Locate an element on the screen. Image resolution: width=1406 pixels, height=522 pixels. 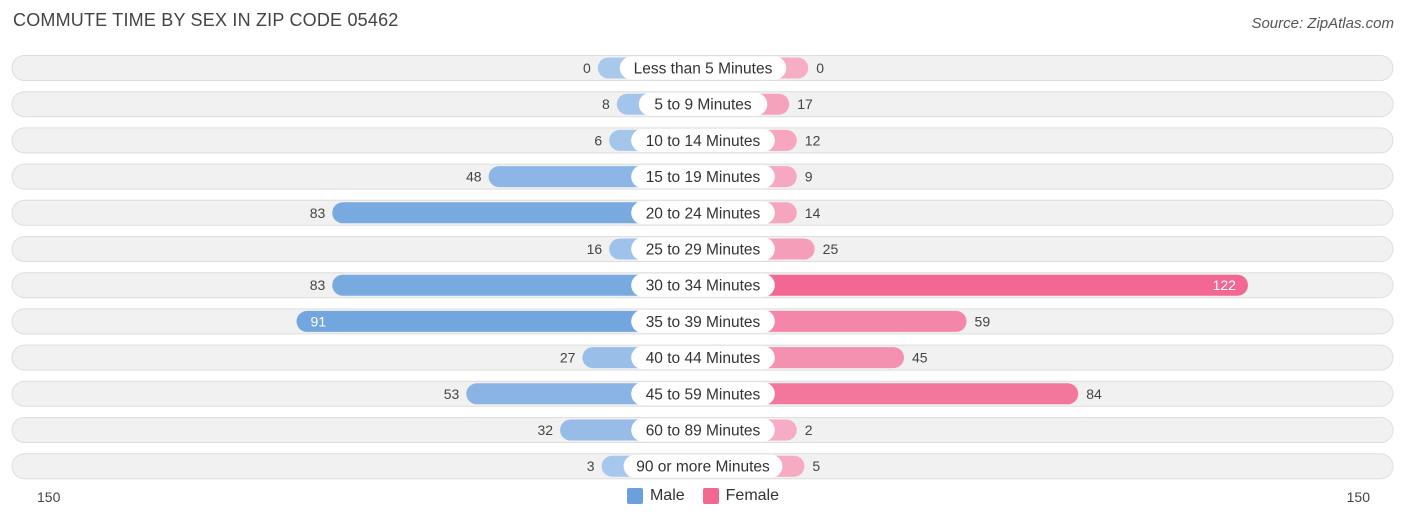
category-label: 30 to 34 Minutes is located at coordinates (703, 286).